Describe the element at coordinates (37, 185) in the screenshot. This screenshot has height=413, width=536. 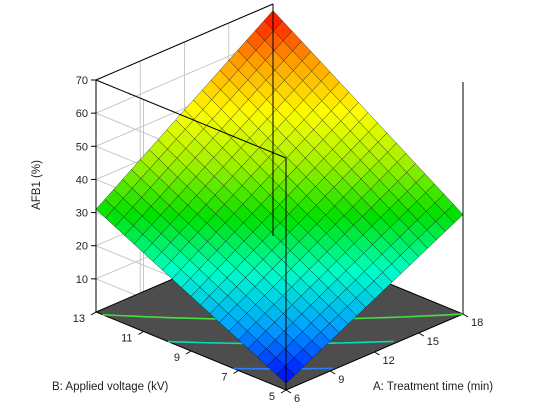
I see `z-axis-title: AFB1 (%)` at that location.